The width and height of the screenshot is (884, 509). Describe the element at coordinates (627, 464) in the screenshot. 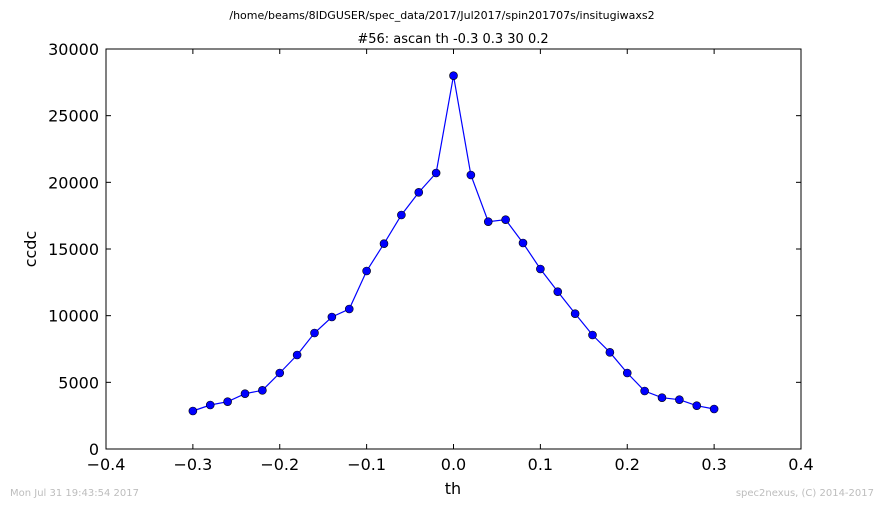

I see `x-tick-label: 0.2` at that location.